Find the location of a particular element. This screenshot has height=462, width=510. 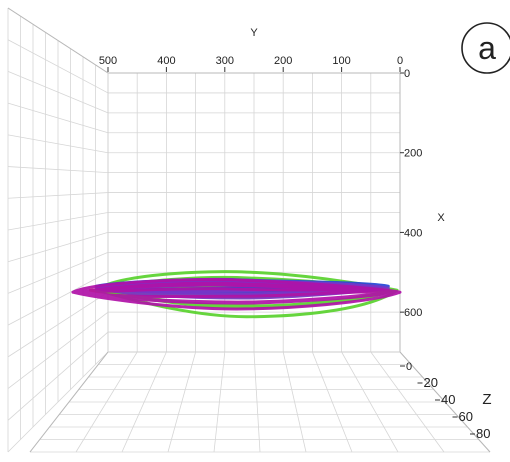

y-tick-label: 100 is located at coordinates (341, 61).